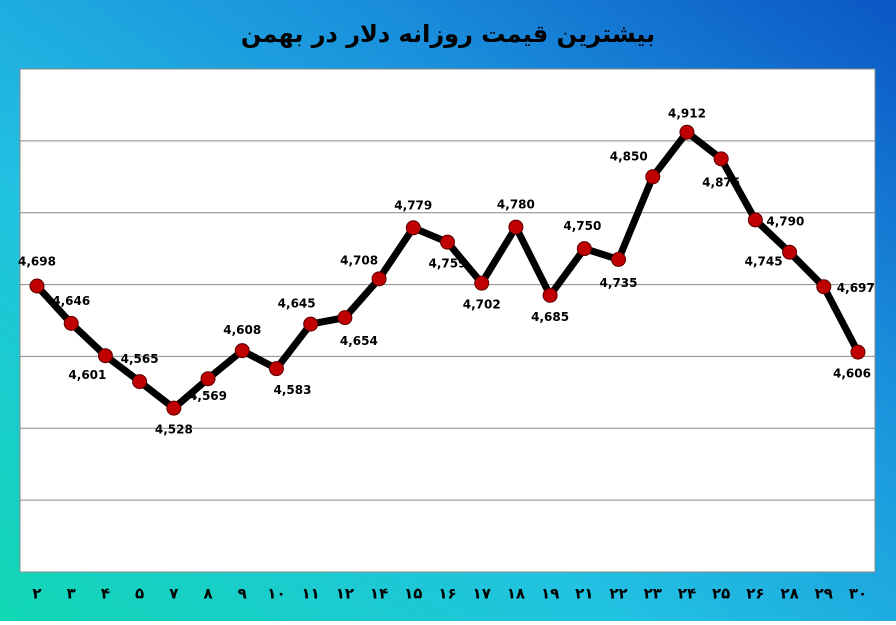 The height and width of the screenshot is (625, 896). Describe the element at coordinates (174, 430) in the screenshot. I see `data-label: 4,528` at that location.